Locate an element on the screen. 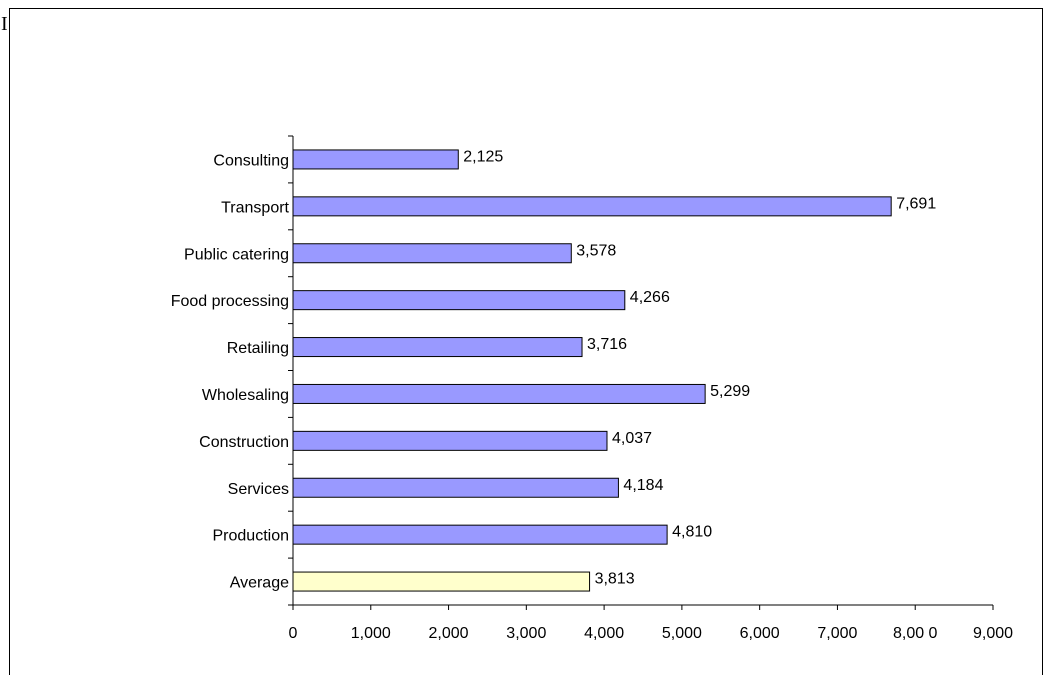  x-tick-label: 0 is located at coordinates (293, 633).